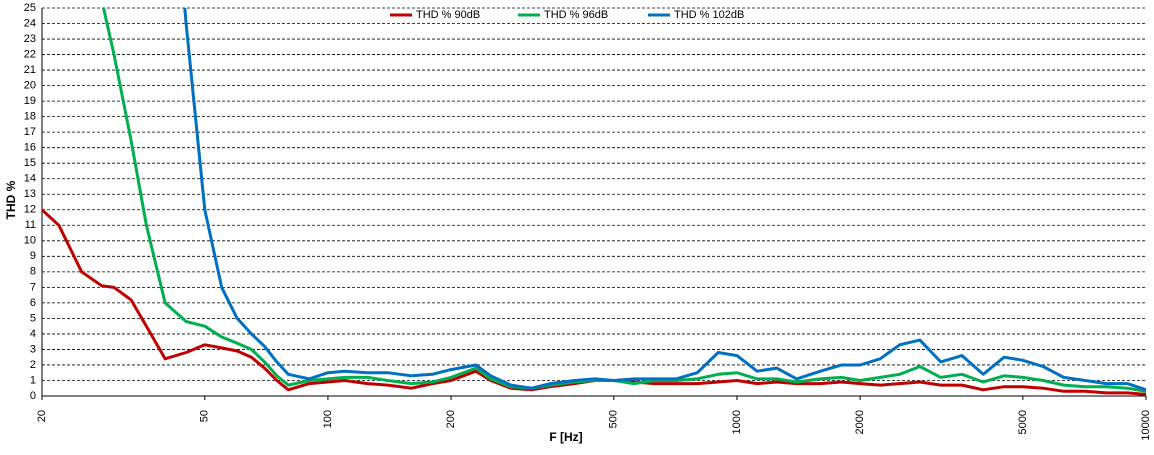 This screenshot has height=455, width=1154. I want to click on y-tick-label: 11, so click(30, 225).